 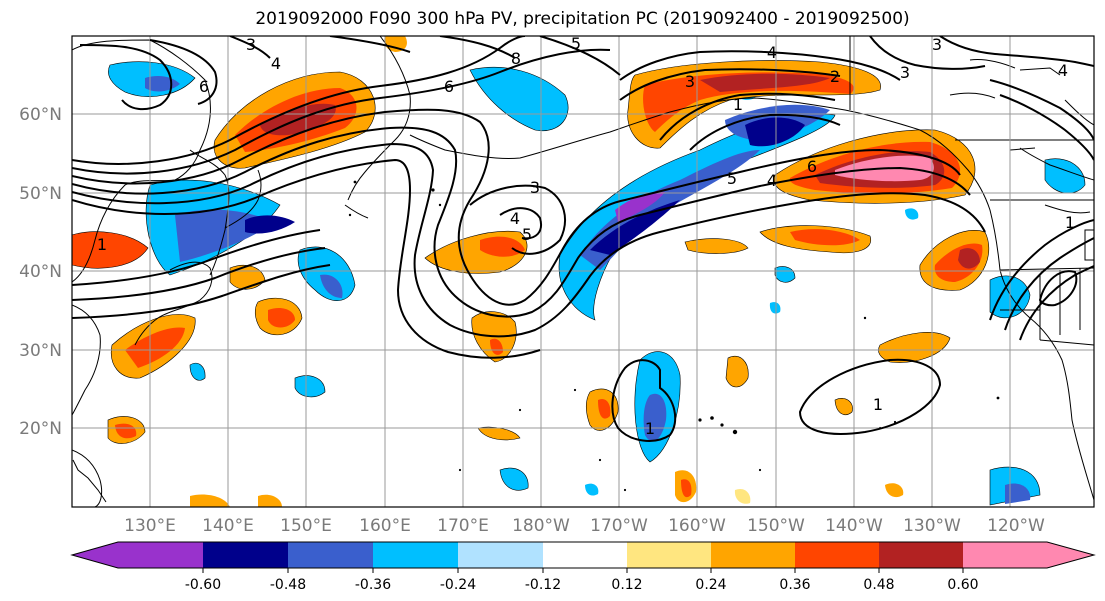 What do you see at coordinates (40, 429) in the screenshot?
I see `lat-label: 20°N` at bounding box center [40, 429].